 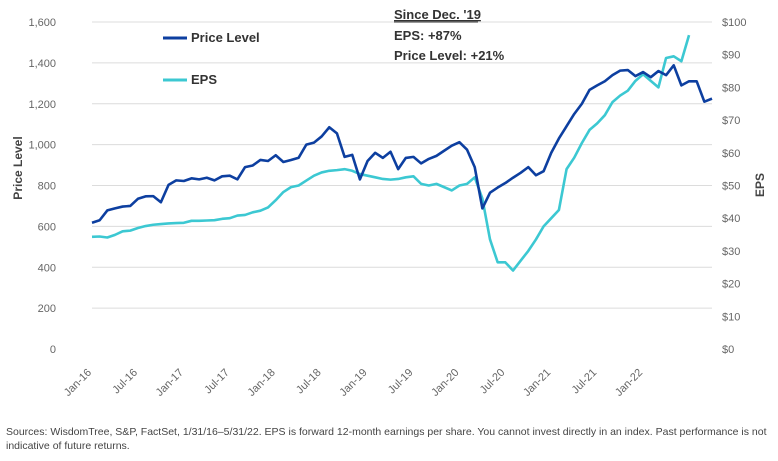 I want to click on x-tick-label: Jul-20, so click(x=493, y=382).